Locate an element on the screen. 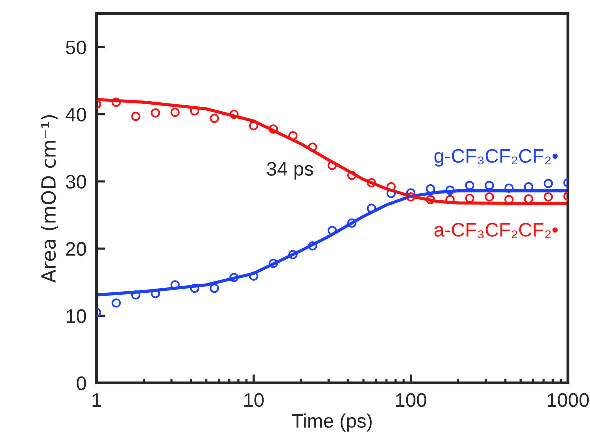 Image resolution: width=590 pixels, height=445 pixels. y-tick-label: 20 is located at coordinates (76, 249).